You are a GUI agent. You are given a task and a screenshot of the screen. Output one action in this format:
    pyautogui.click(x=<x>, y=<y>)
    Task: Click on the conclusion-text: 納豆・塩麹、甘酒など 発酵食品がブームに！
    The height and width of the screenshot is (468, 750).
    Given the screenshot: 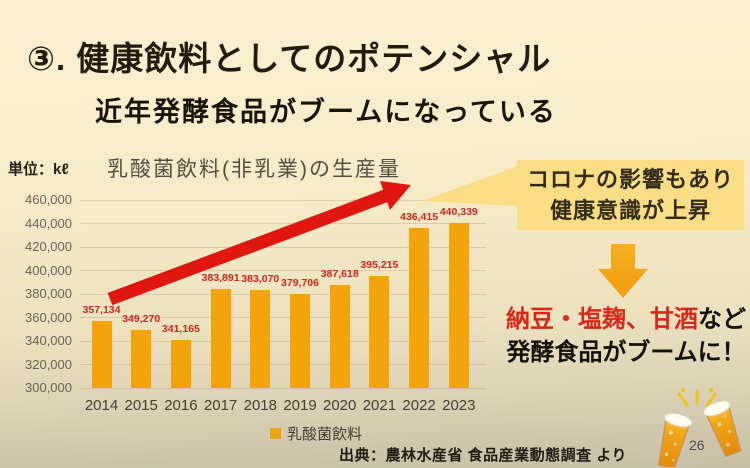 What is the action you would take?
    pyautogui.click(x=626, y=336)
    